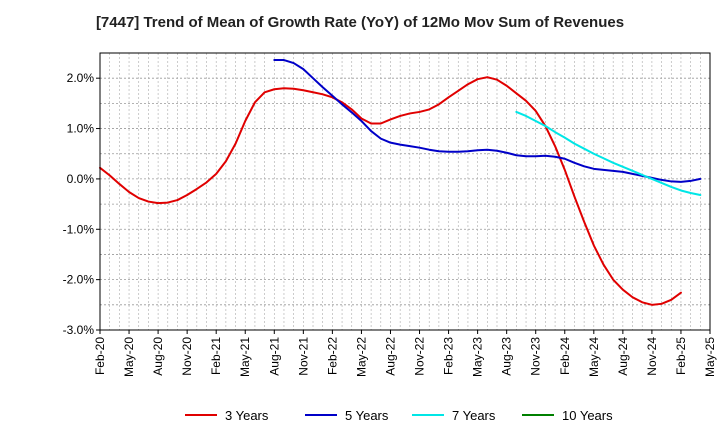 The image size is (720, 440). I want to click on x-tick-label: May-23, so click(478, 357).